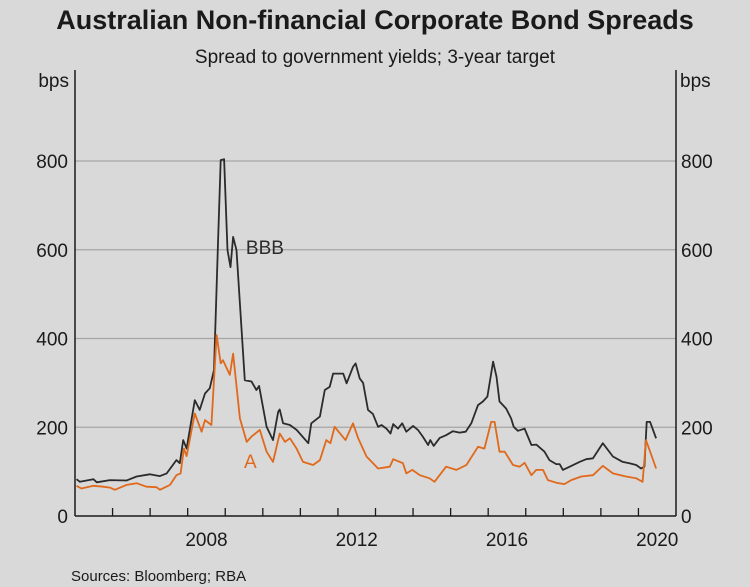  What do you see at coordinates (265, 248) in the screenshot?
I see `series-label-bbb: BBB` at bounding box center [265, 248].